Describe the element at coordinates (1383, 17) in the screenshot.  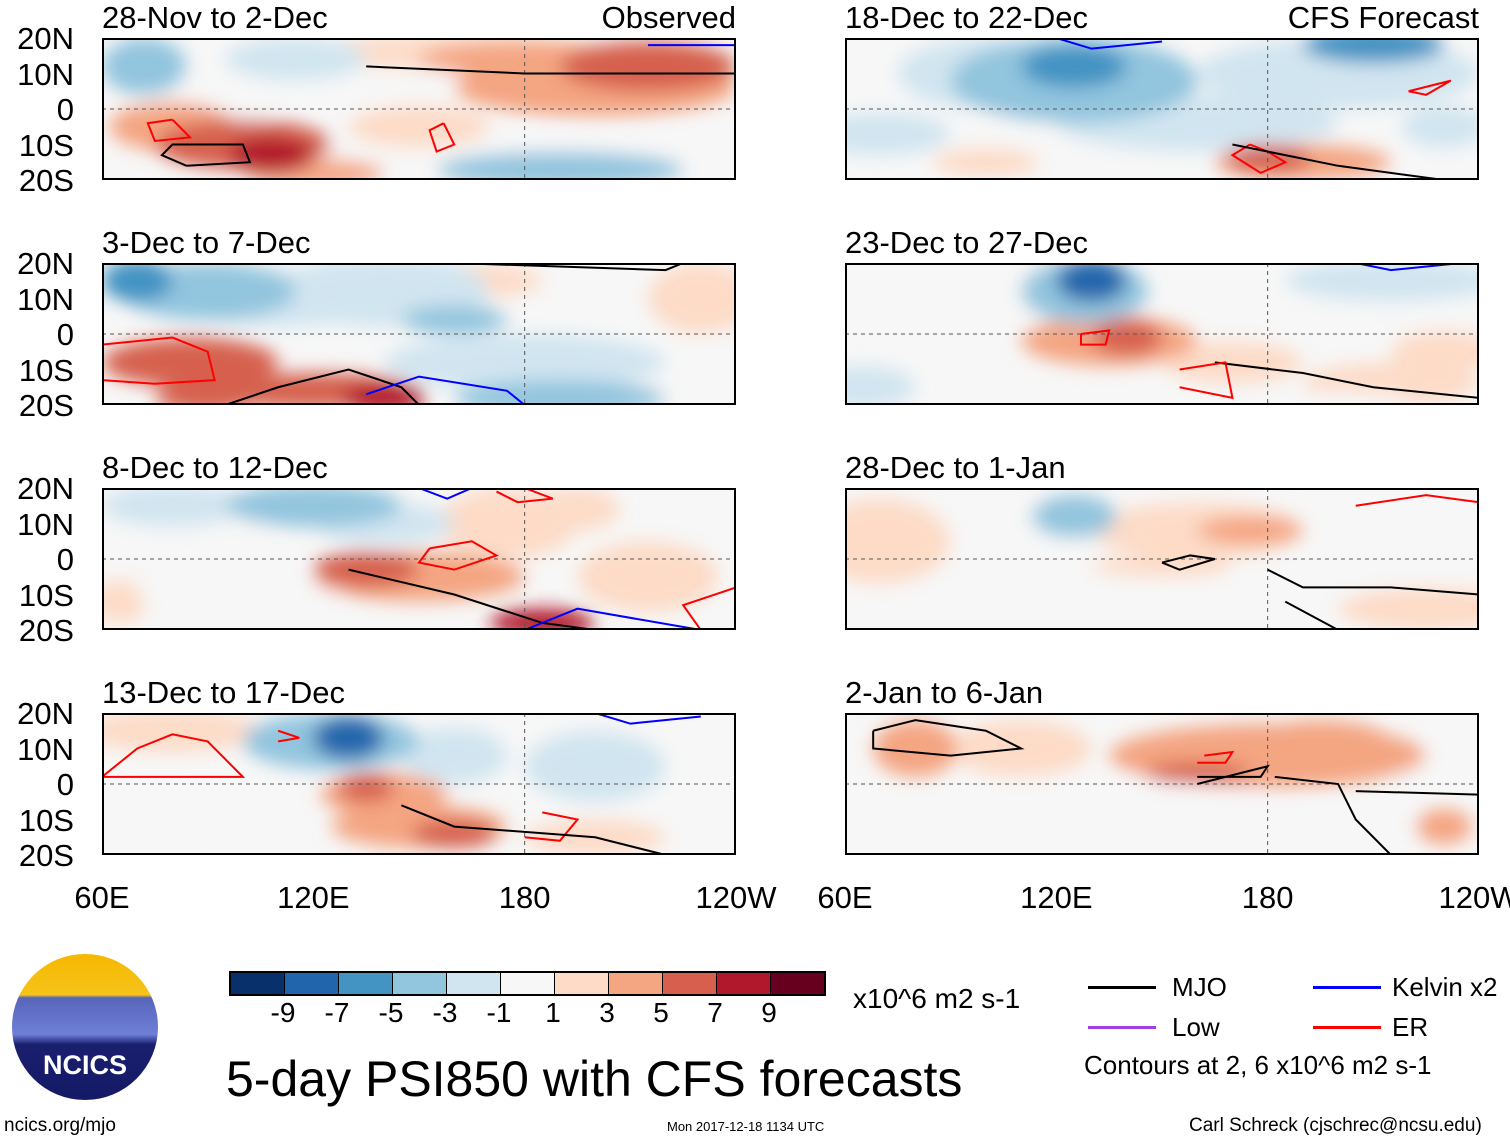
I see `panel-tag: CFS Forecast` at that location.